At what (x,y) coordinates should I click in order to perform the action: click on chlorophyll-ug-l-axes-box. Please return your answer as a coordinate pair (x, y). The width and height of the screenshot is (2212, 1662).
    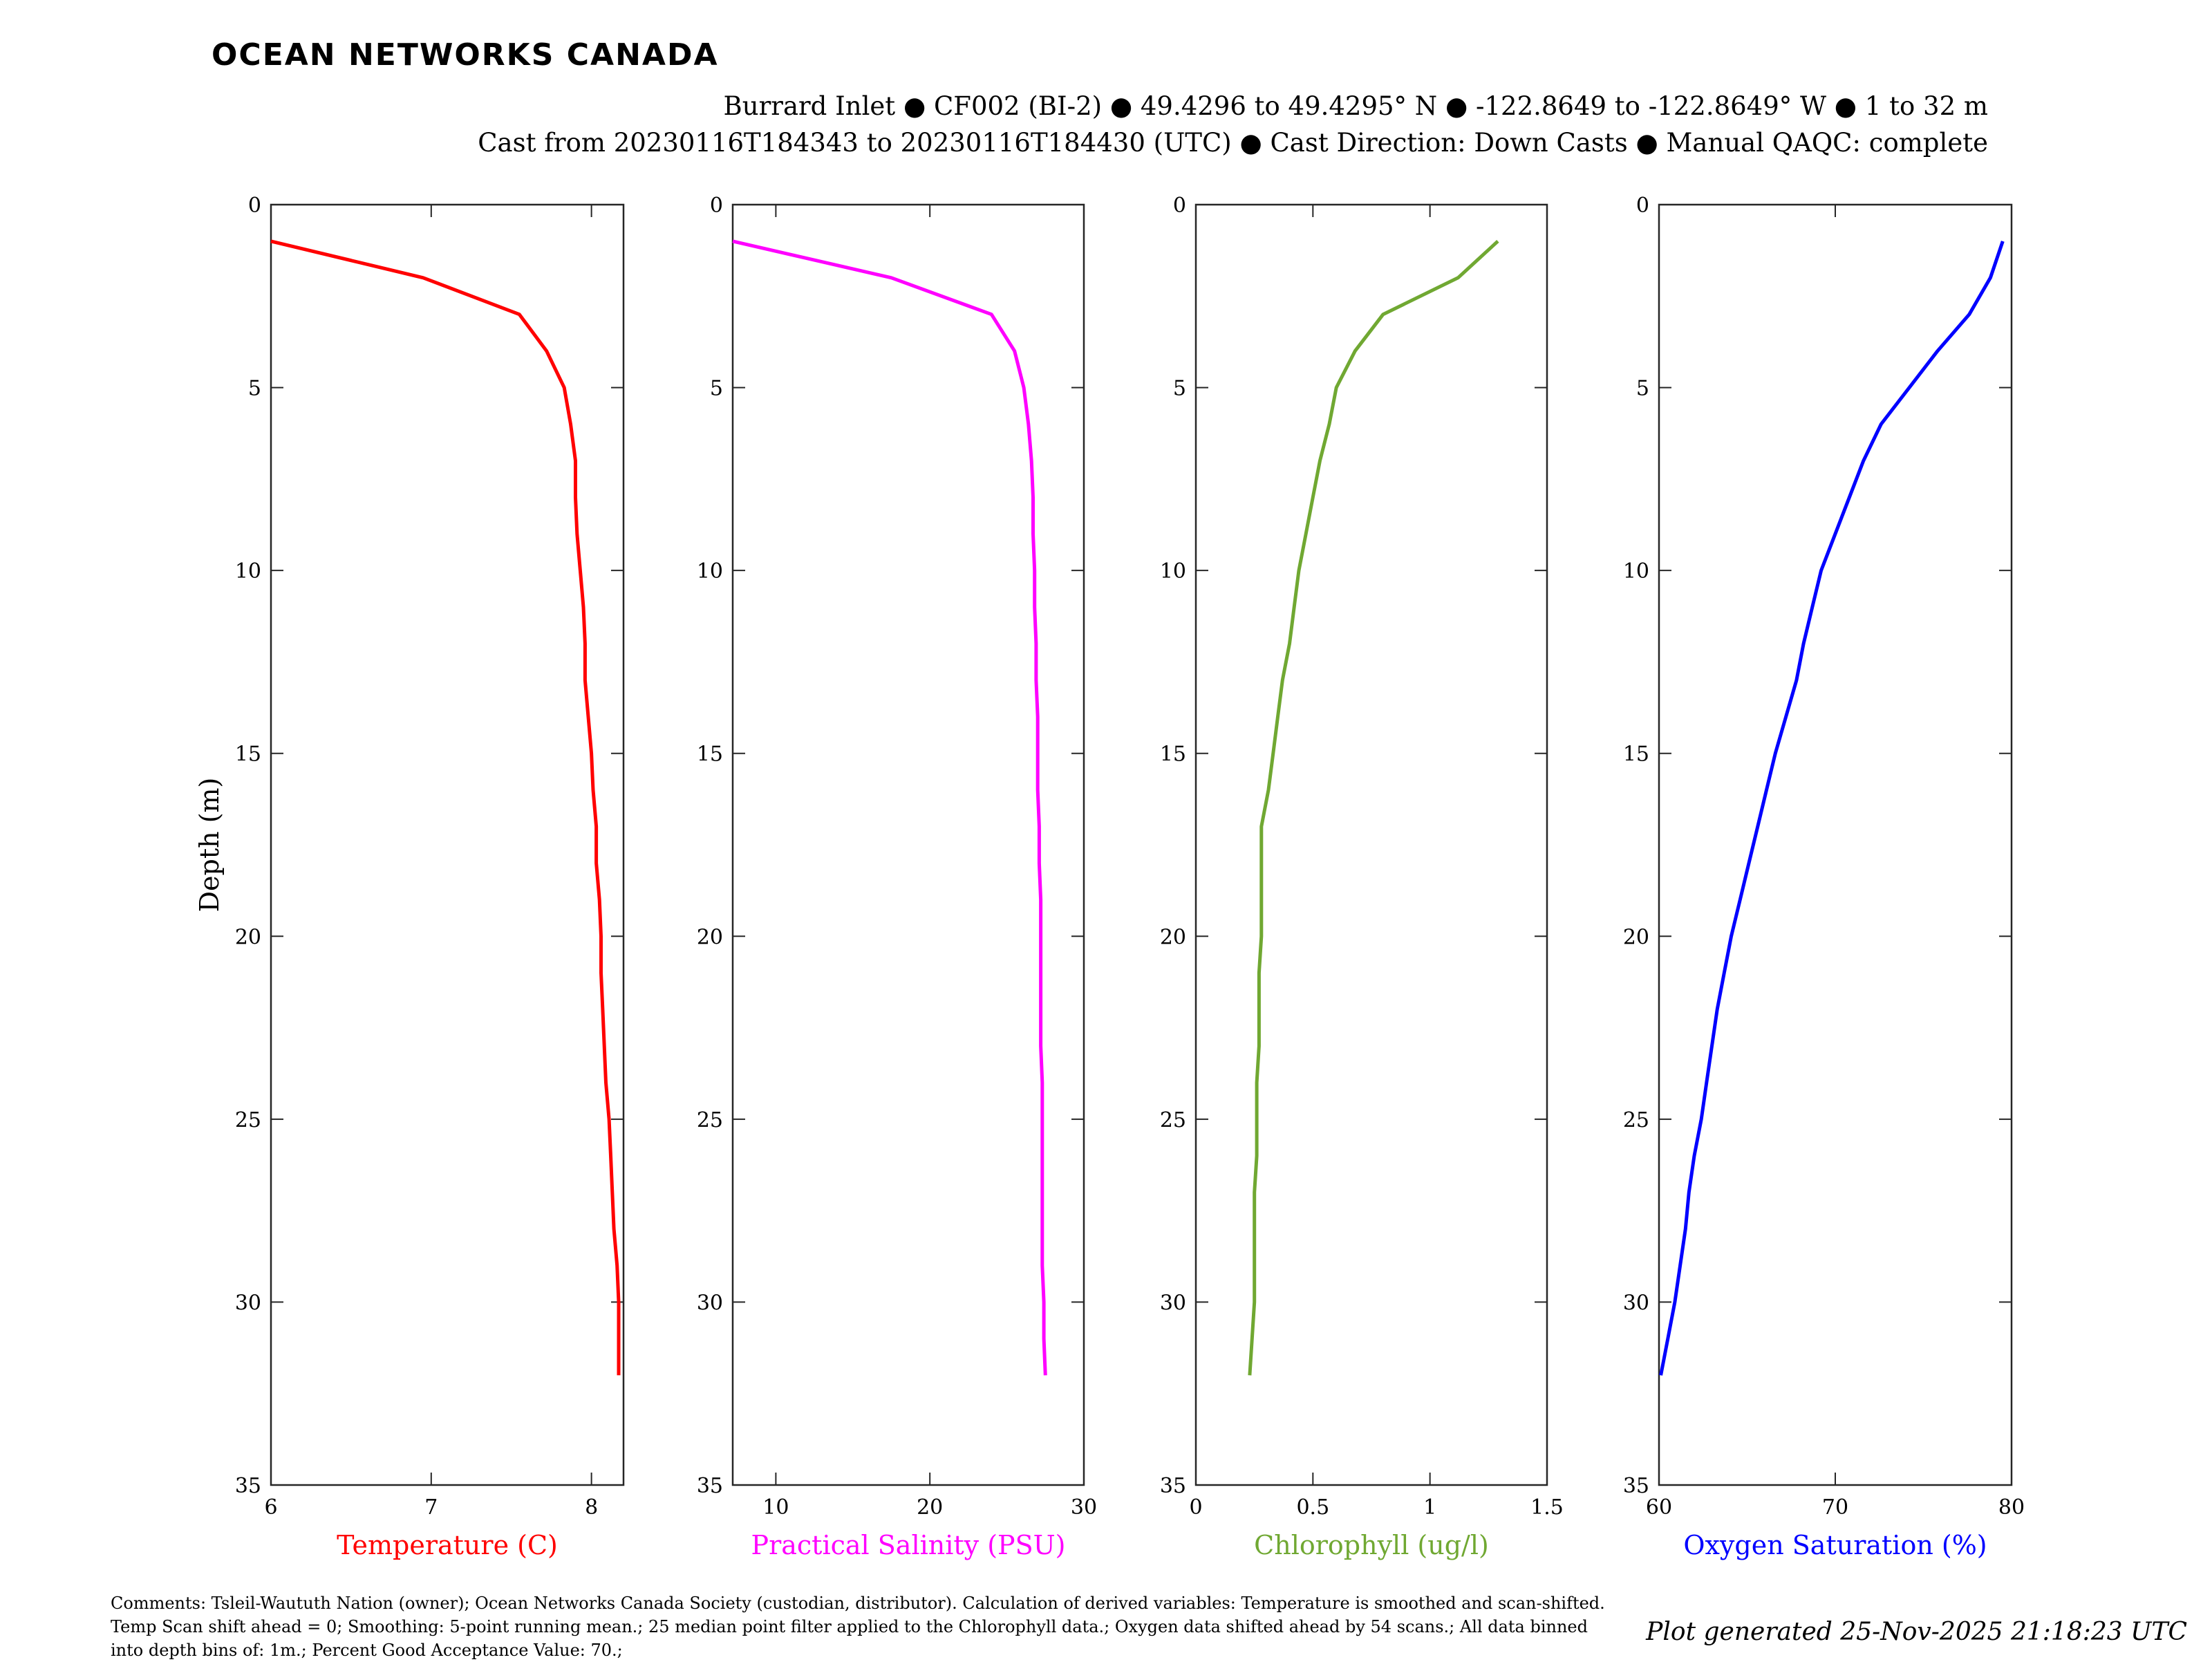
    Looking at the image, I should click on (1371, 845).